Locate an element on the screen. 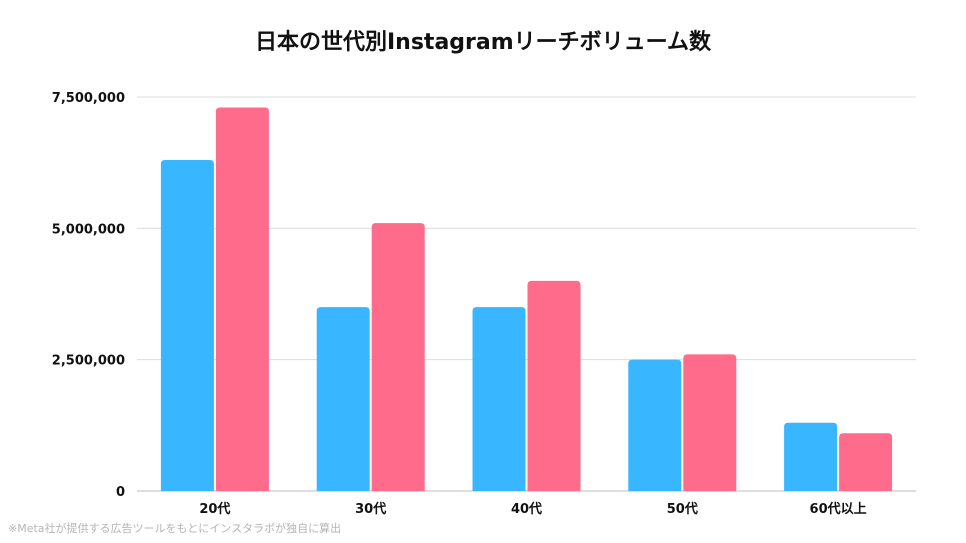 The width and height of the screenshot is (966, 543). source-footnote: ※Meta社が提供する広告ツールをもとにインスタラボが独自に算出 is located at coordinates (175, 528).